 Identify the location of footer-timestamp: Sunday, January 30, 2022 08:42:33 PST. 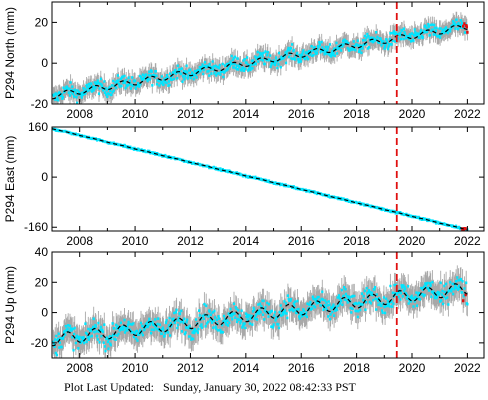
(259, 387).